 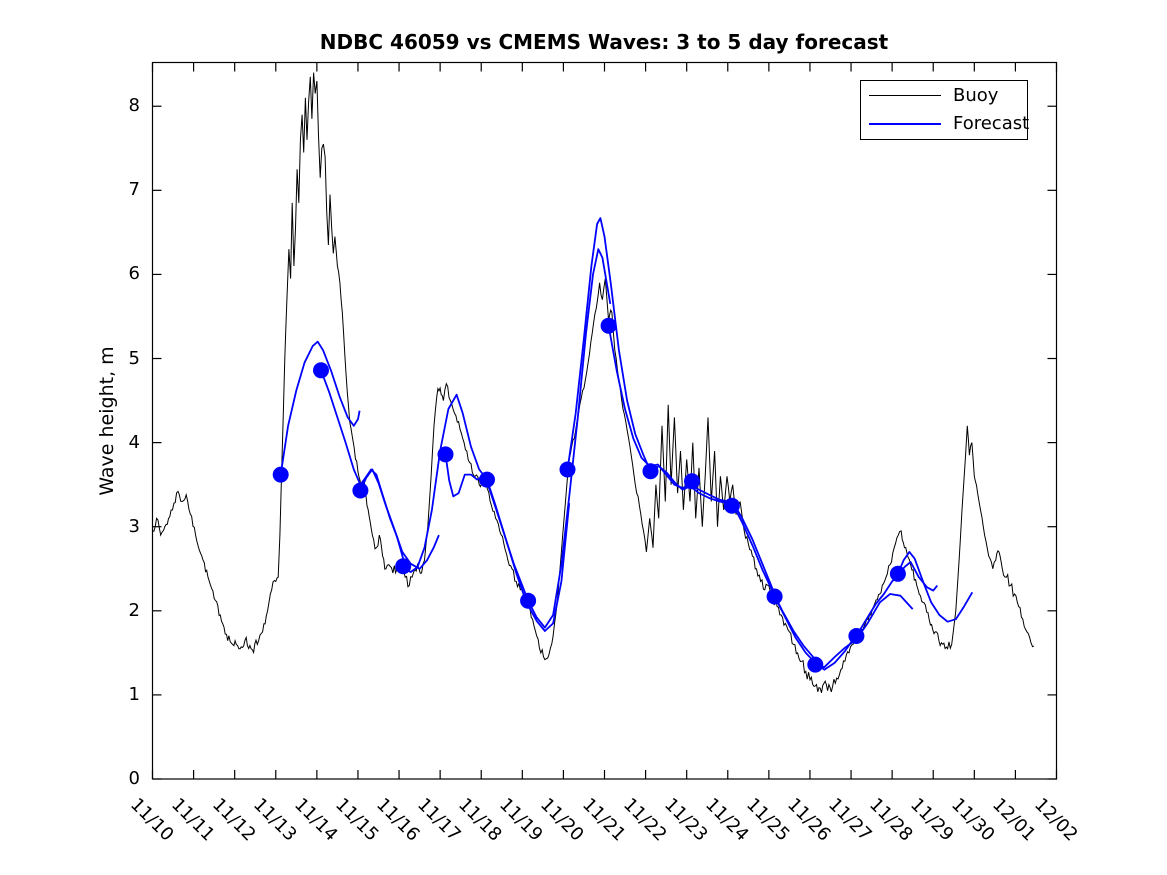 What do you see at coordinates (905, 124) in the screenshot?
I see `forecast-line-sample-icon` at bounding box center [905, 124].